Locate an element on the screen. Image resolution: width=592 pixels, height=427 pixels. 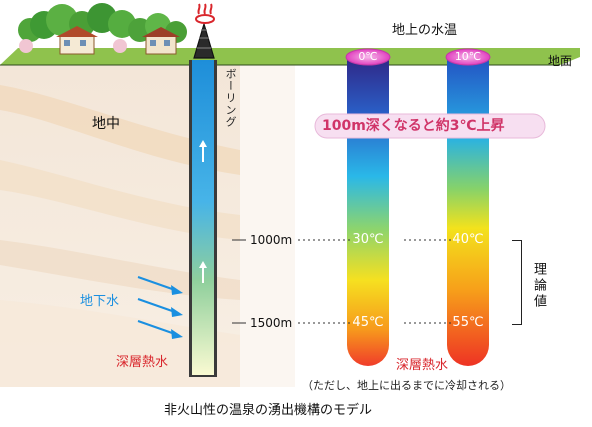
upflow-arrows is located at coordinates (203, 211).